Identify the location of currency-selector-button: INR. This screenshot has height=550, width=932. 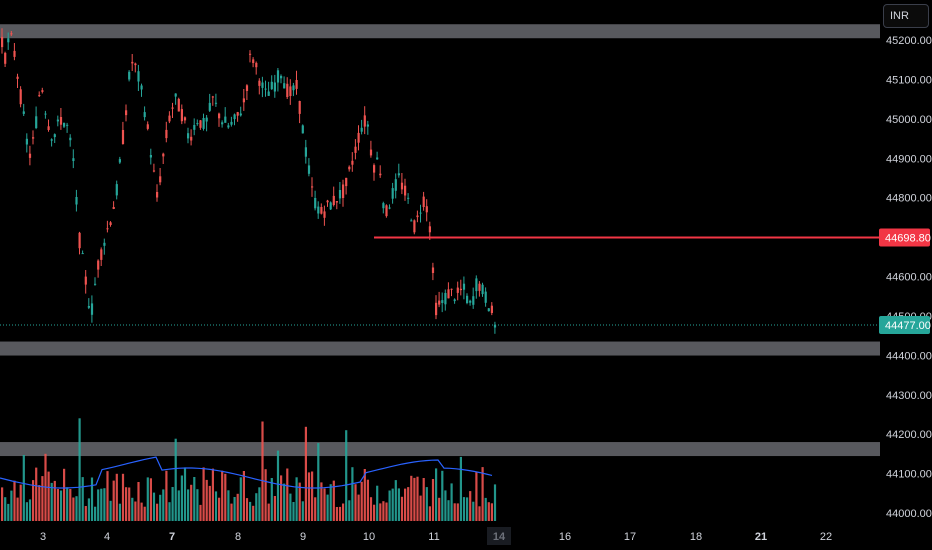
(906, 16).